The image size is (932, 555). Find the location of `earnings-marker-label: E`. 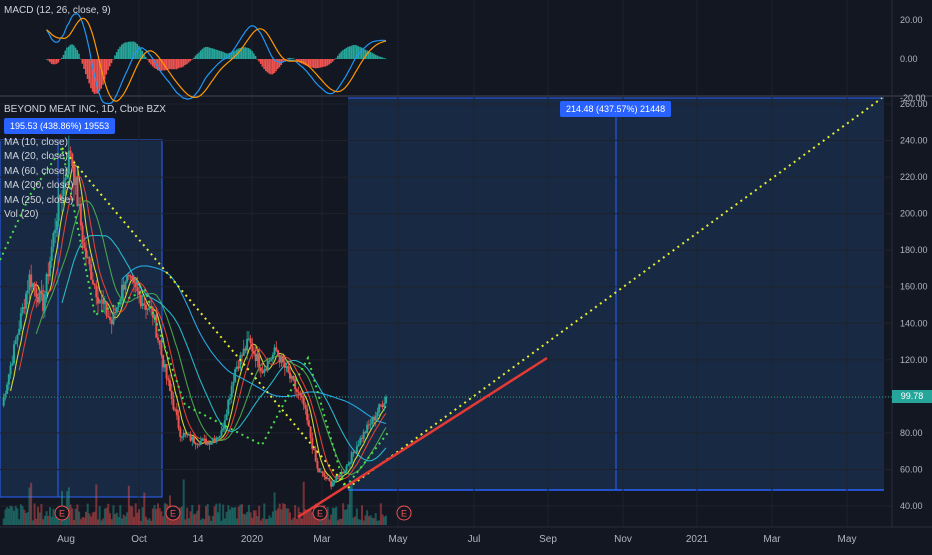

earnings-marker-label: E is located at coordinates (320, 514).